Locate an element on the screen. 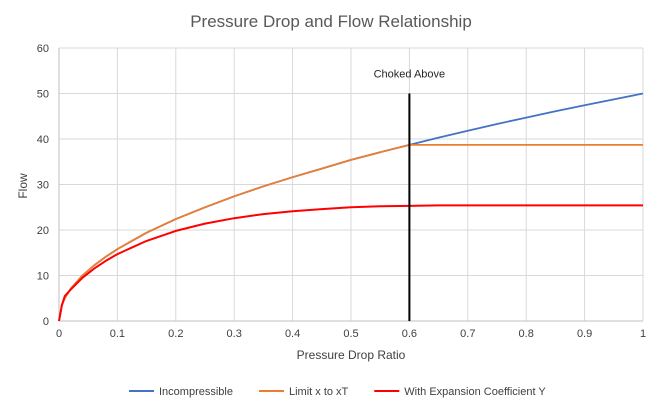  y-tick-label: 30 is located at coordinates (43, 186).